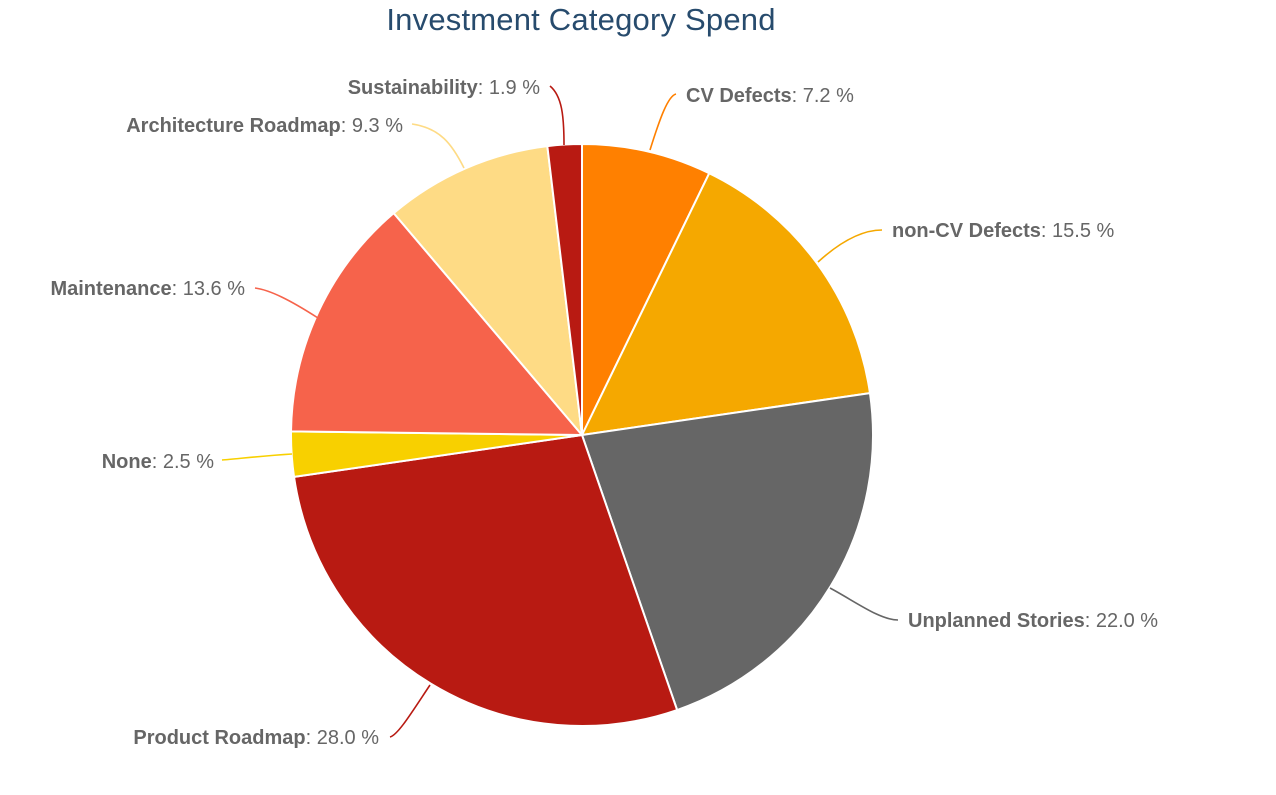 Image resolution: width=1276 pixels, height=795 pixels. Describe the element at coordinates (663, 122) in the screenshot. I see `connector-cv-defects` at that location.